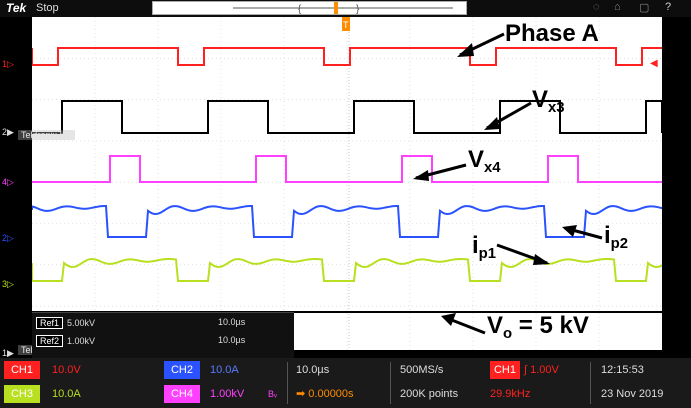 This screenshot has width=691, height=408. I want to click on sample-rate: 500MS/s, so click(422, 370).